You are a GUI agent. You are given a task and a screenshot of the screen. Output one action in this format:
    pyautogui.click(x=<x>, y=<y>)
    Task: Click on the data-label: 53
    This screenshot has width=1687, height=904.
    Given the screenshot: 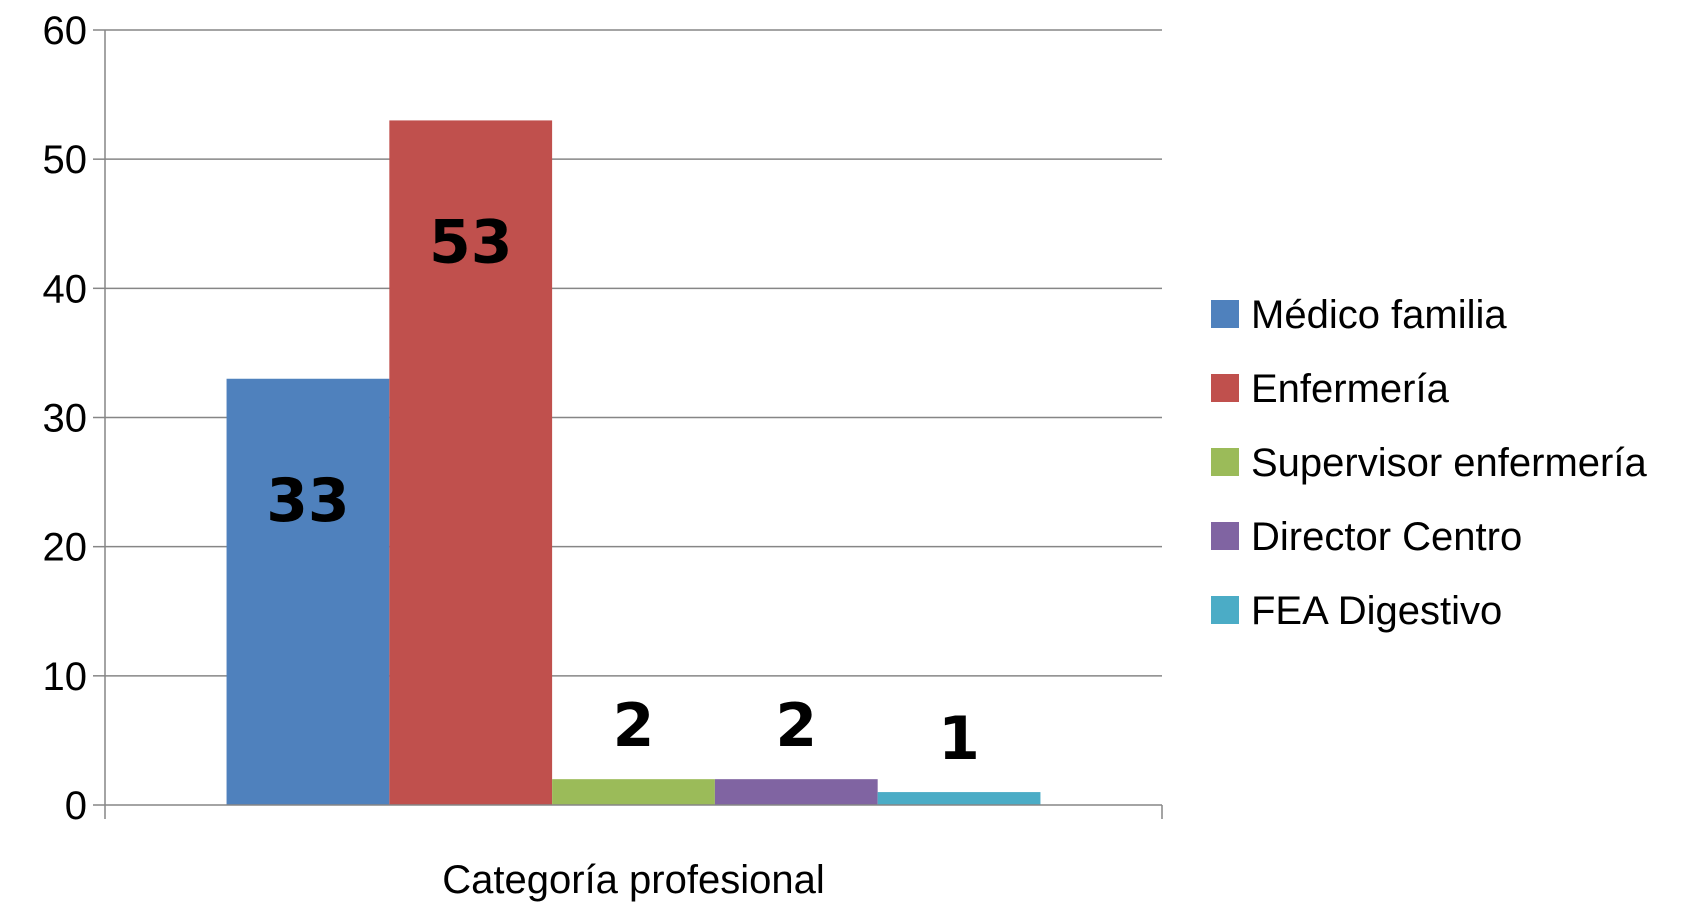 What is the action you would take?
    pyautogui.click(x=471, y=242)
    